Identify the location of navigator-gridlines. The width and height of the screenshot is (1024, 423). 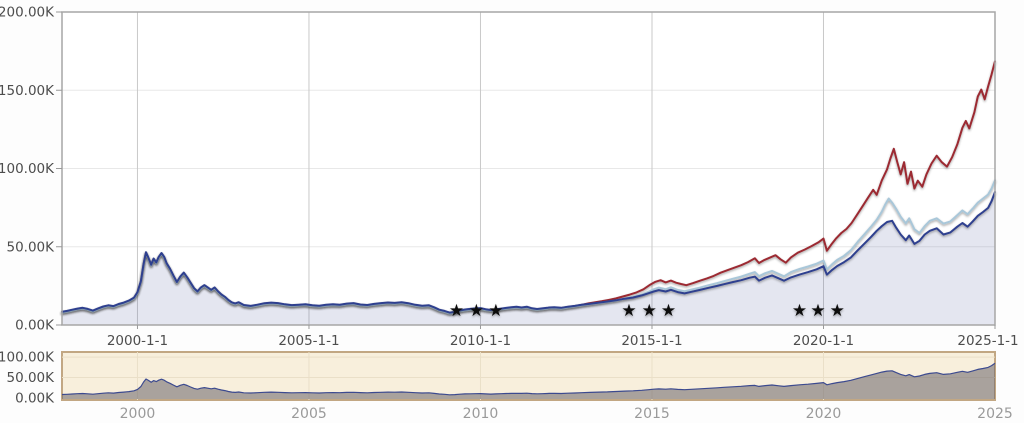
(528, 376).